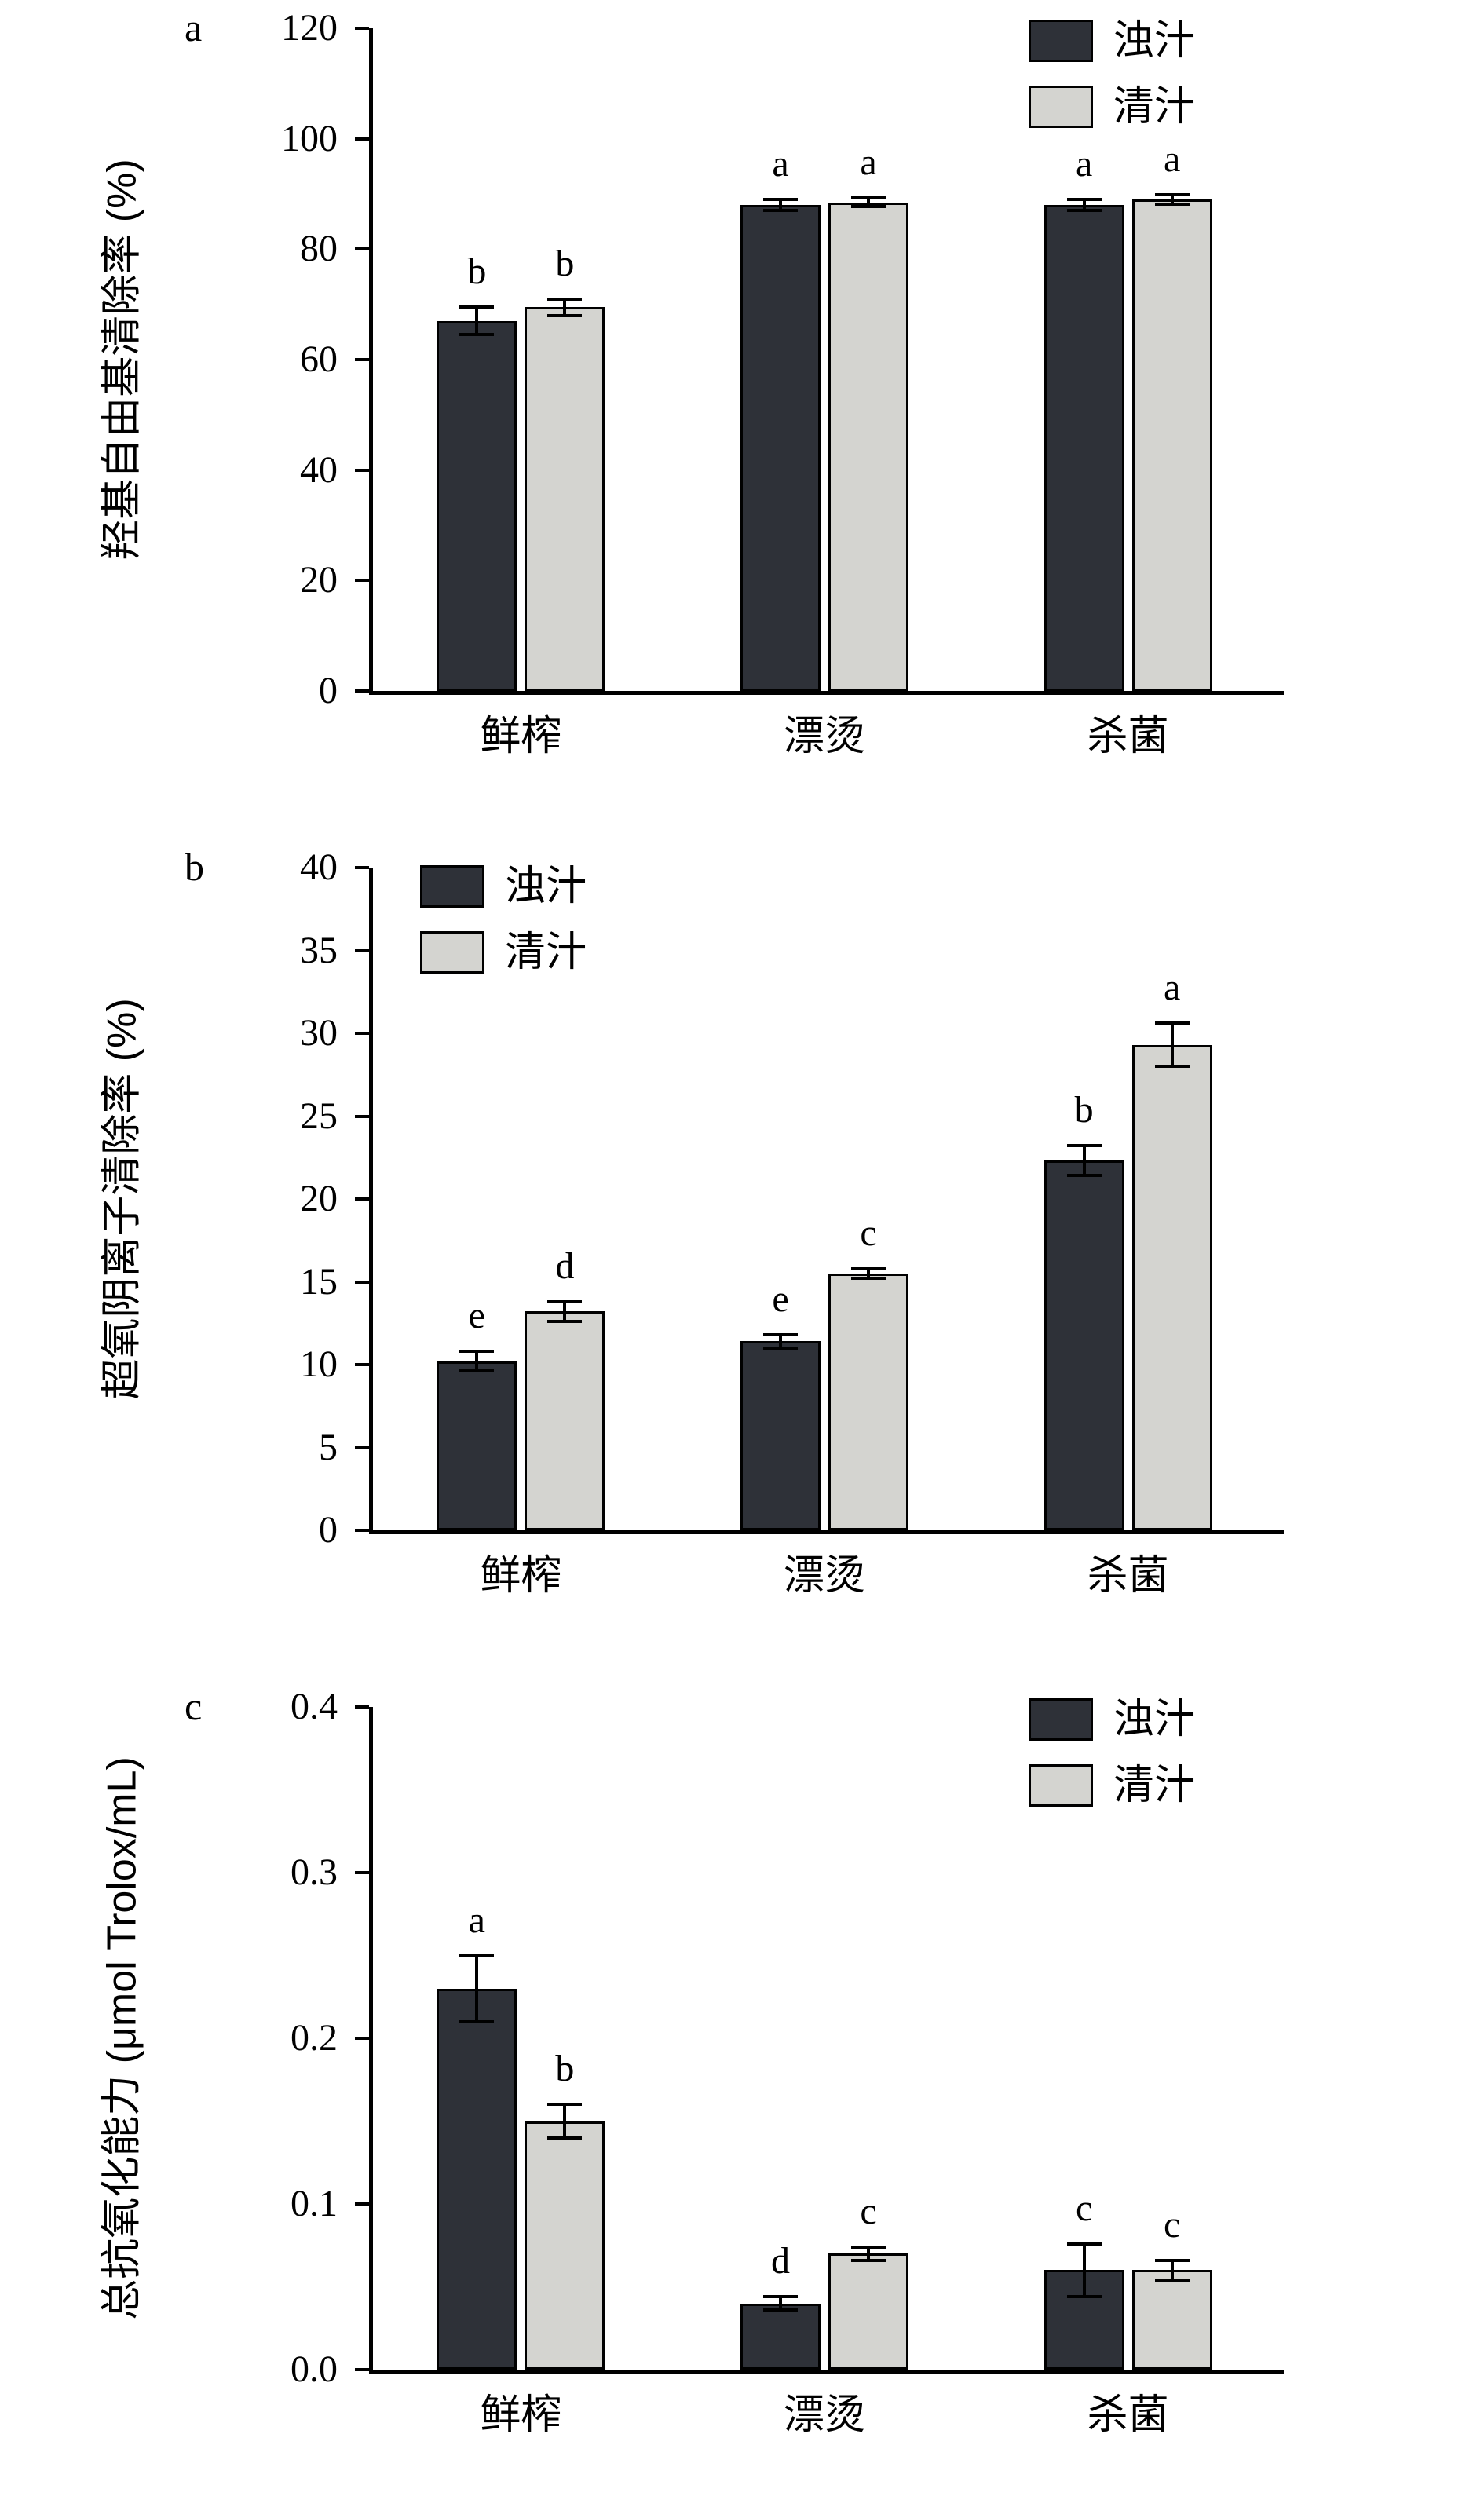  I want to click on y-tick-label: 30, so click(319, 1033).